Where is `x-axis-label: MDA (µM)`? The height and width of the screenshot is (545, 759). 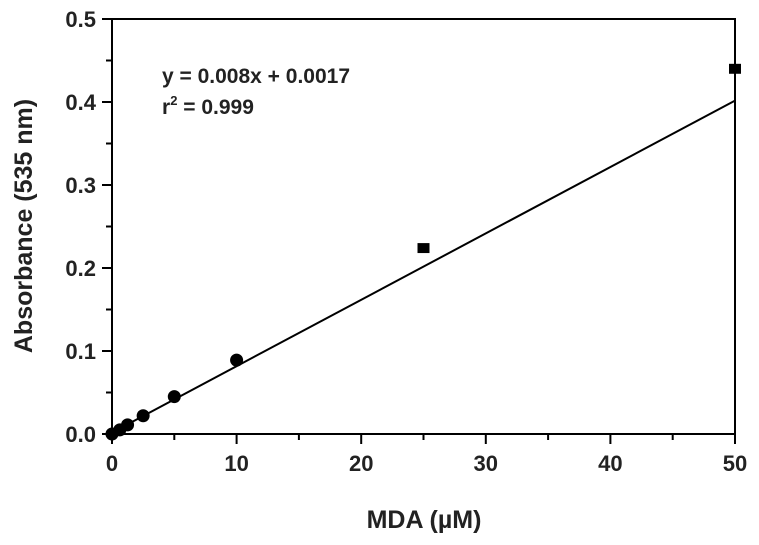
x-axis-label: MDA (µM) is located at coordinates (424, 520).